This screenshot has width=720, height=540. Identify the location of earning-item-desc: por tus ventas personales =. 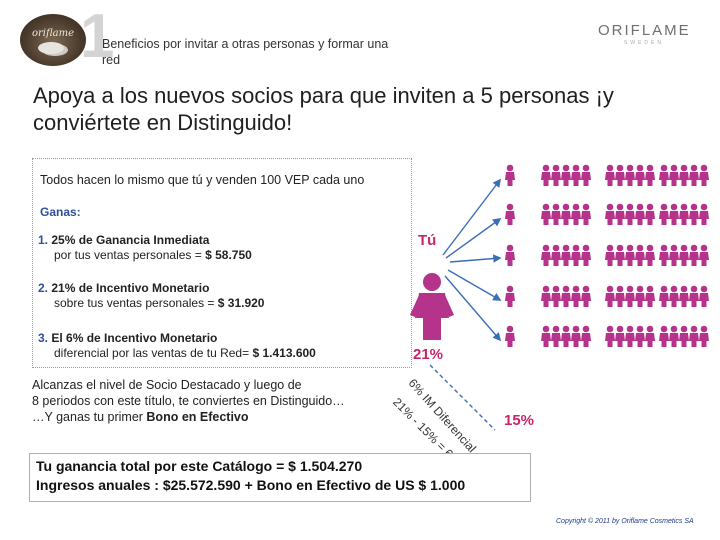
(130, 255).